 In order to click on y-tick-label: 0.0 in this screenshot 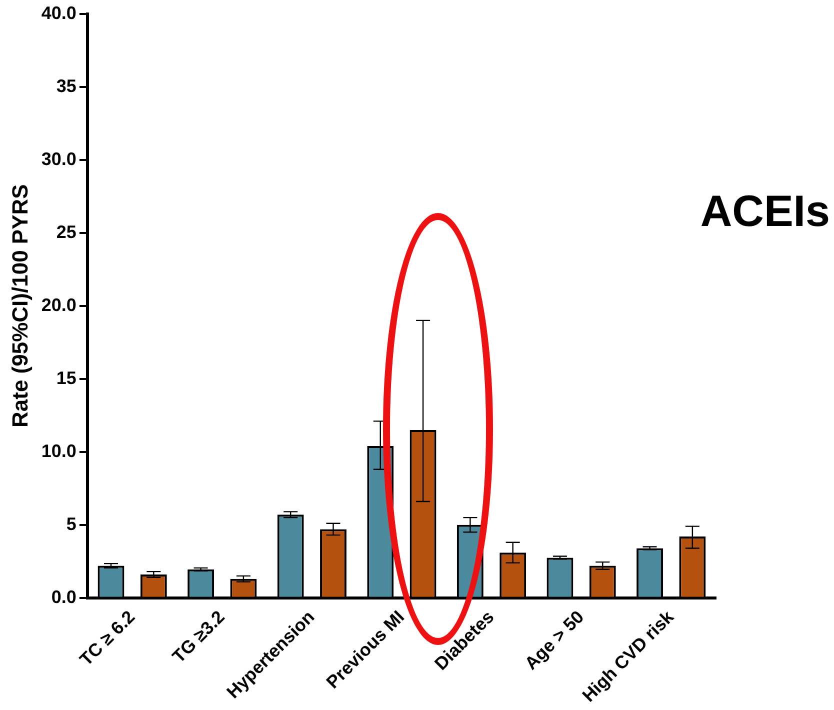, I will do `click(63, 596)`.